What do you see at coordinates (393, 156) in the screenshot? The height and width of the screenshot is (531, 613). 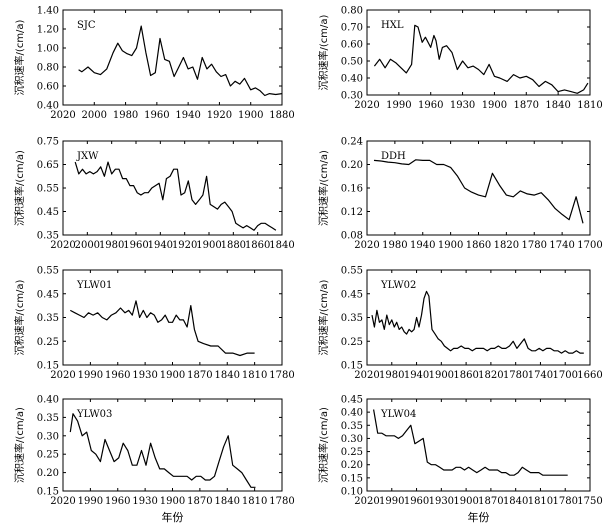 I see `panel-label: DDH` at bounding box center [393, 156].